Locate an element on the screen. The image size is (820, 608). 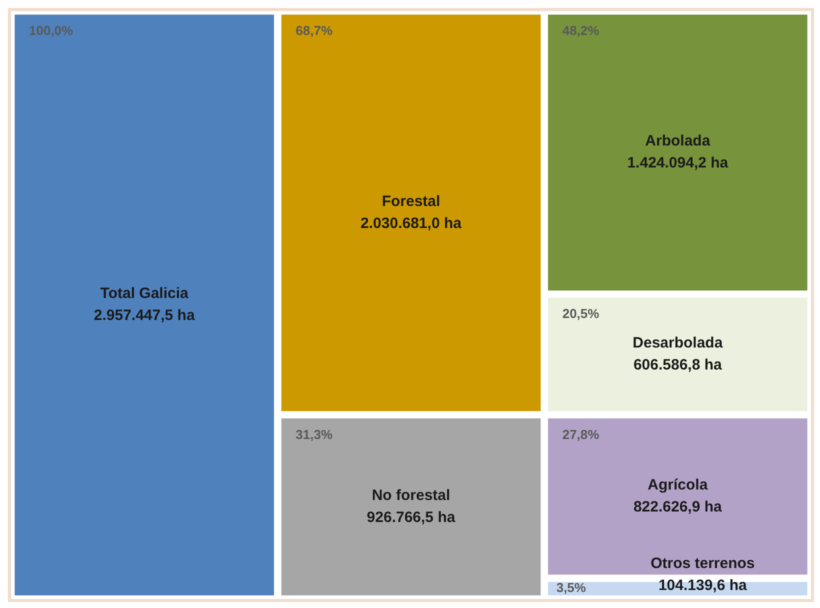
text: 27,8% is located at coordinates (581, 434).